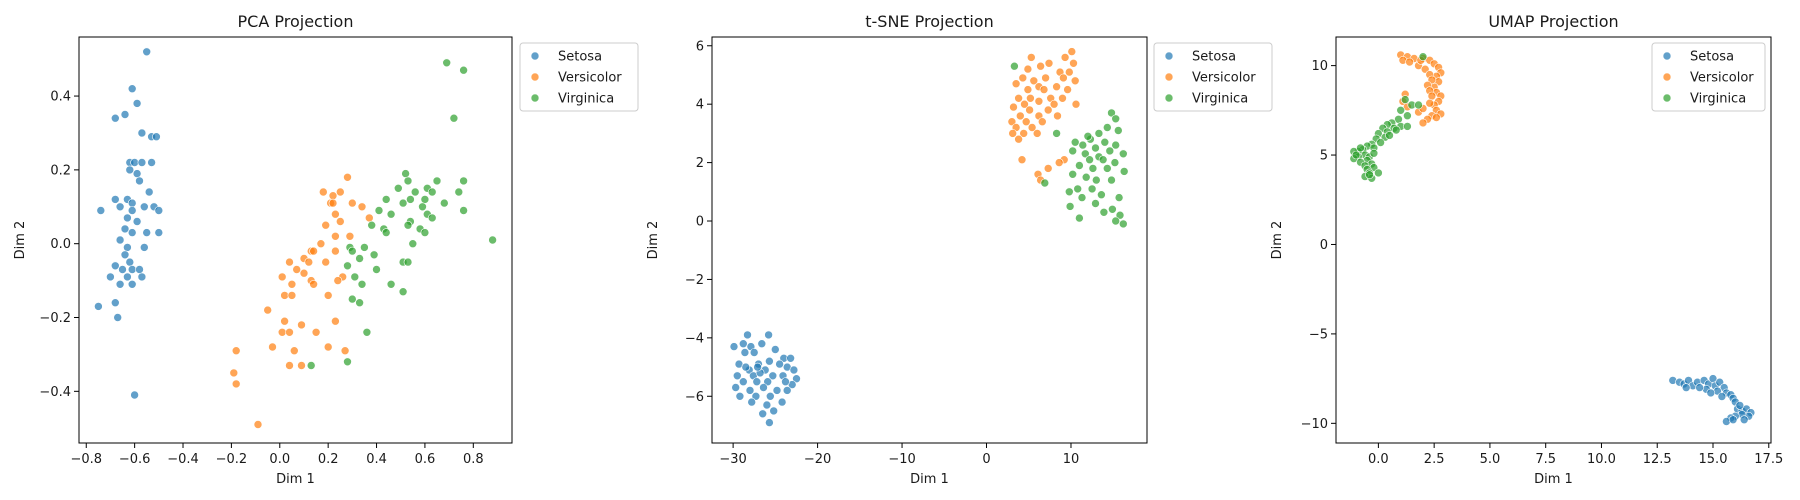  Describe the element at coordinates (328, 459) in the screenshot. I see `x-tick-label: 0.2` at that location.